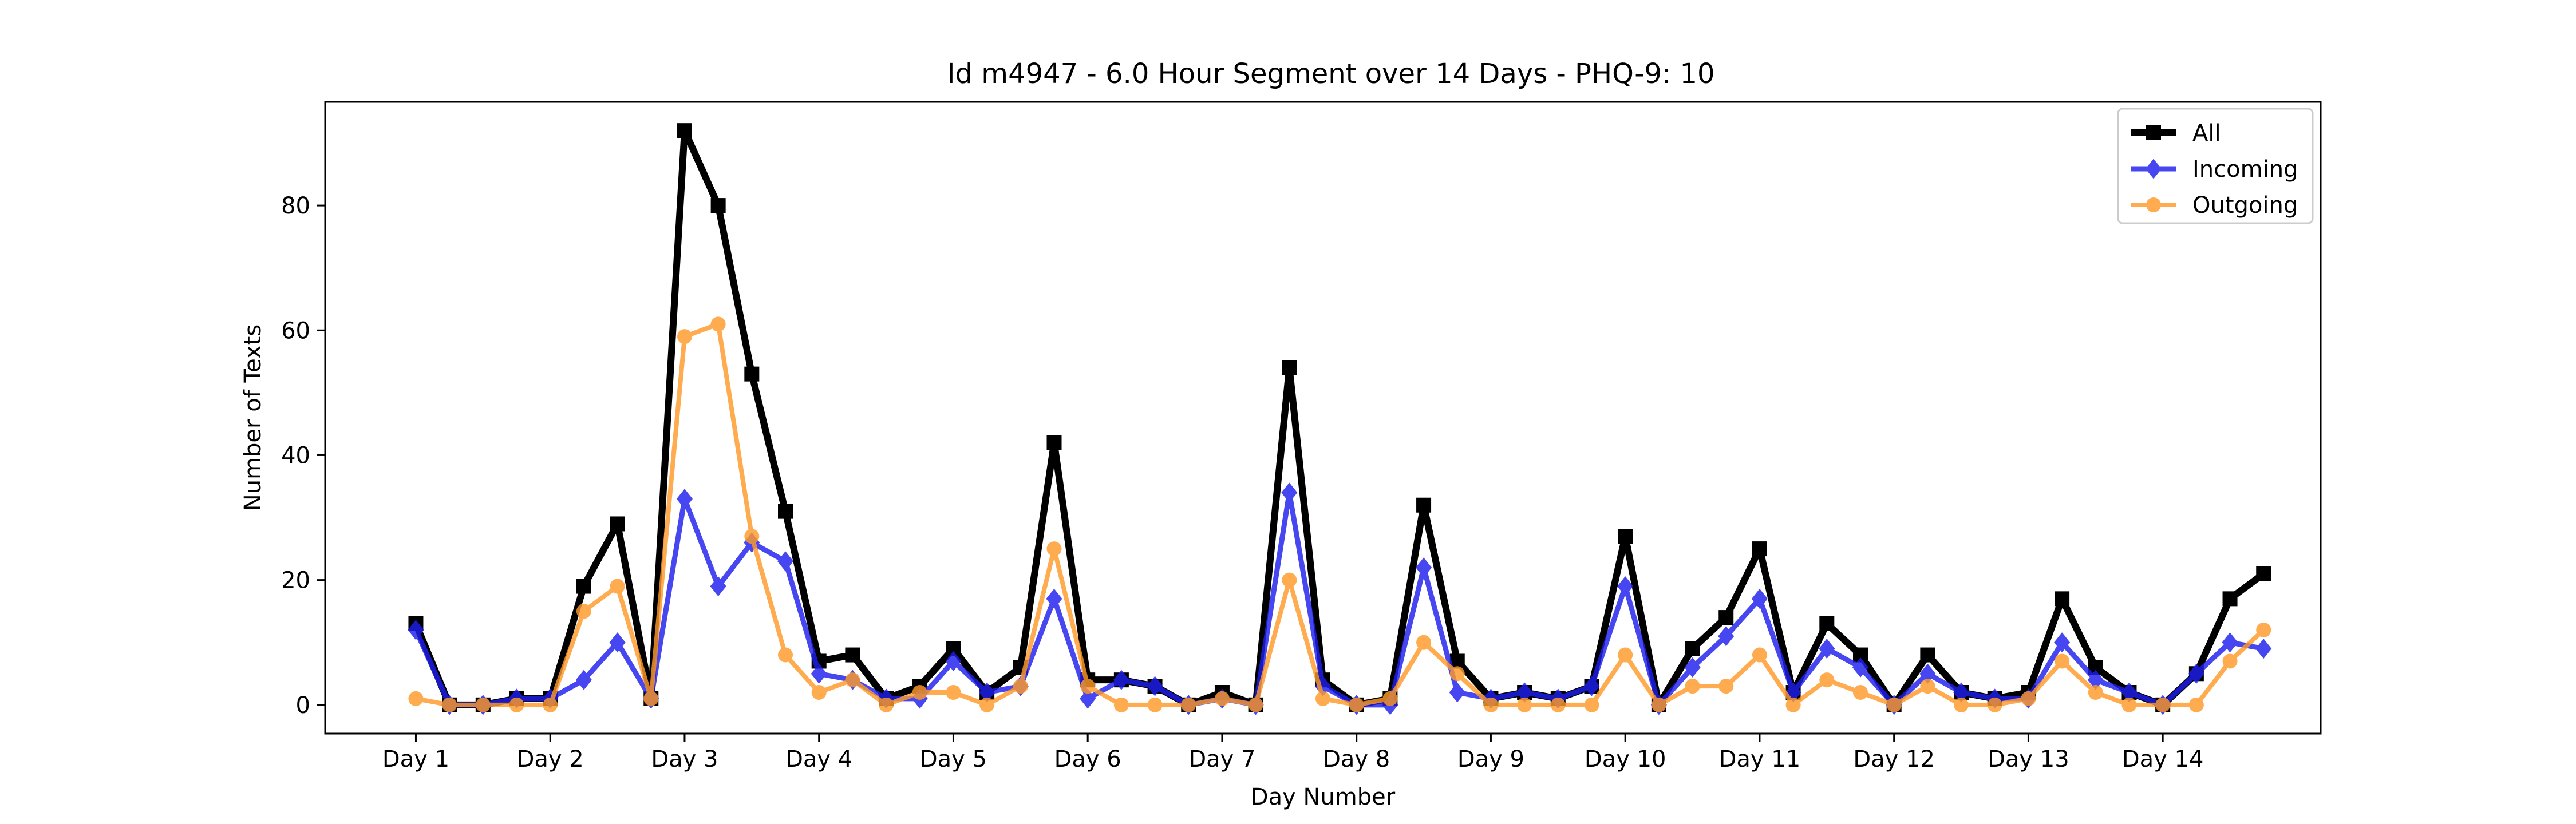 This screenshot has height=824, width=2576. Describe the element at coordinates (2206, 133) in the screenshot. I see `legend-label: All` at that location.